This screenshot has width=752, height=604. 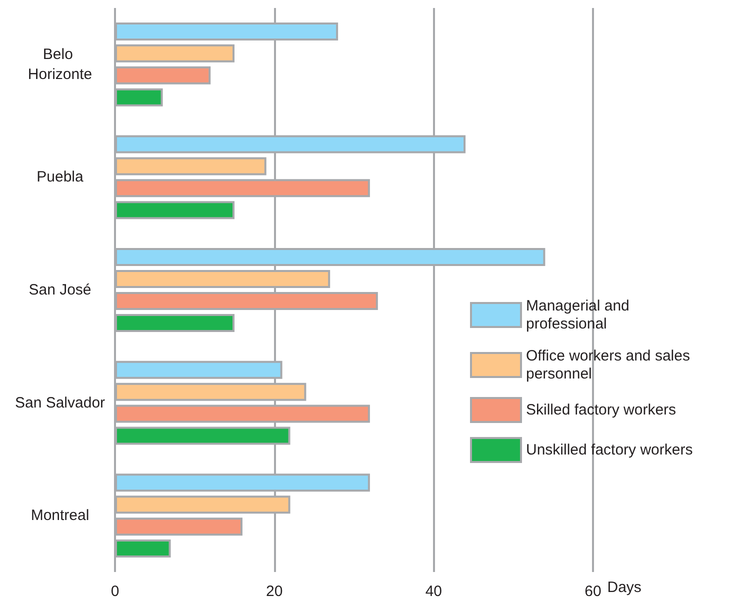 I want to click on legend-label: Unskilled factory workers, so click(x=609, y=450).